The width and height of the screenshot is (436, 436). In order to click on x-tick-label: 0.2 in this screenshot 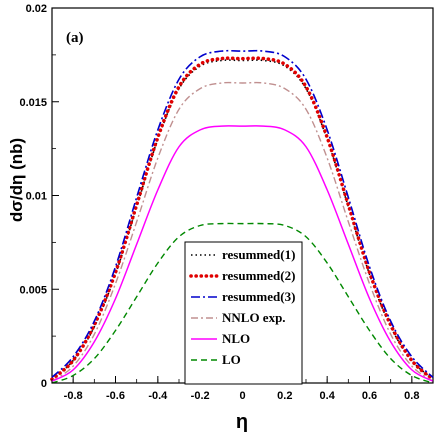, I will do `click(284, 396)`.